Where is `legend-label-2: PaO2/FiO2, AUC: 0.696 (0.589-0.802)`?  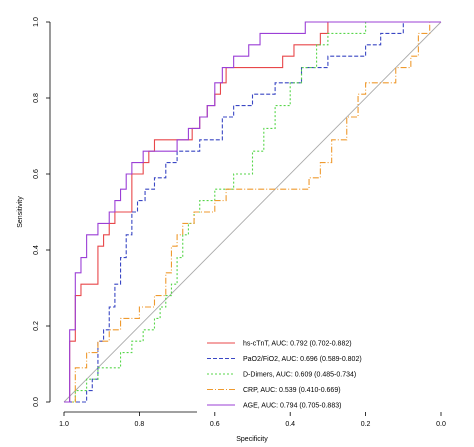
legend-label-2: PaO2/FiO2, AUC: 0.696 (0.589-0.802) is located at coordinates (302, 359).